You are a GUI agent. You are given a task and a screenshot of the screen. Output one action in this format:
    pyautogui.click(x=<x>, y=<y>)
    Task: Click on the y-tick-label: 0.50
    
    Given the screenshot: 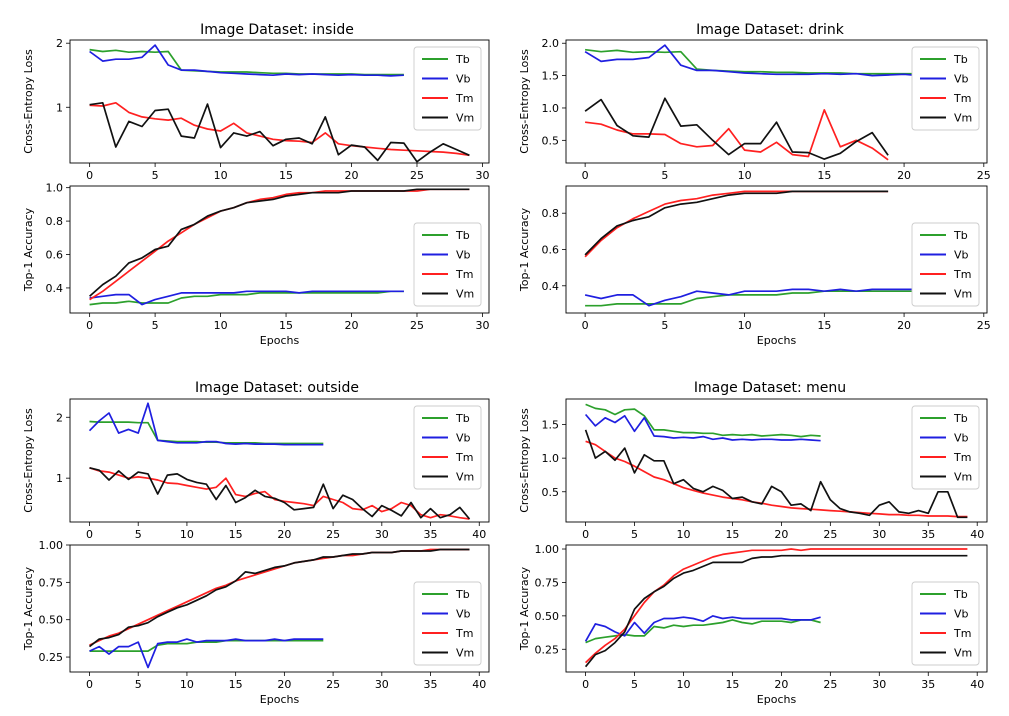 What is the action you would take?
    pyautogui.click(x=51, y=620)
    